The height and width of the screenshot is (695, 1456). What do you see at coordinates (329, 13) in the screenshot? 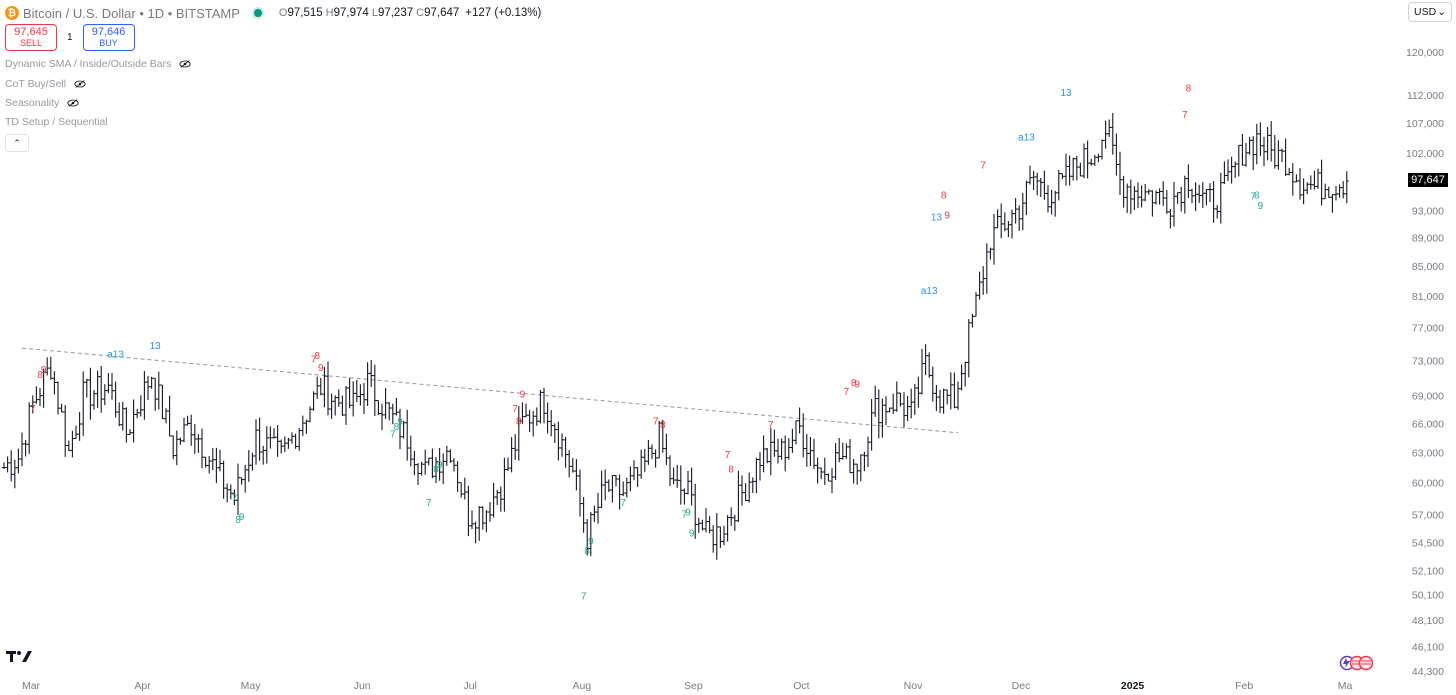
I see `high-label: H` at bounding box center [329, 13].